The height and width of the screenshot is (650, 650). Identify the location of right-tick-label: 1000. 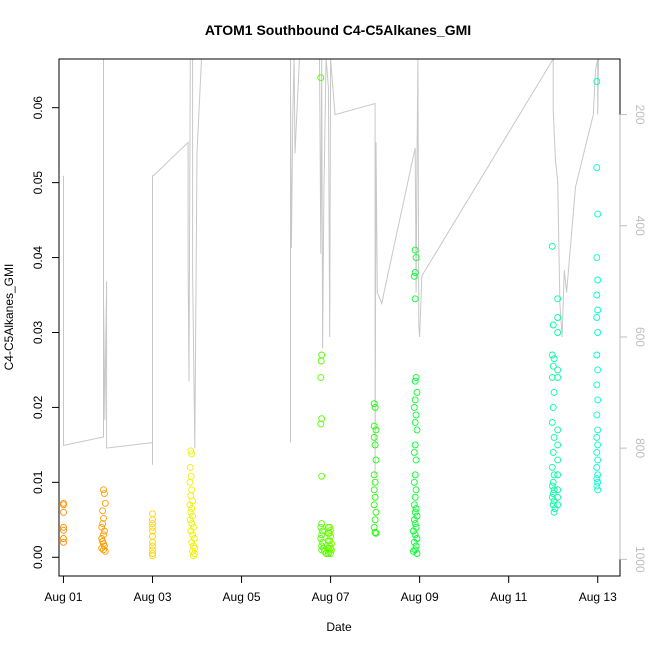
(640, 559).